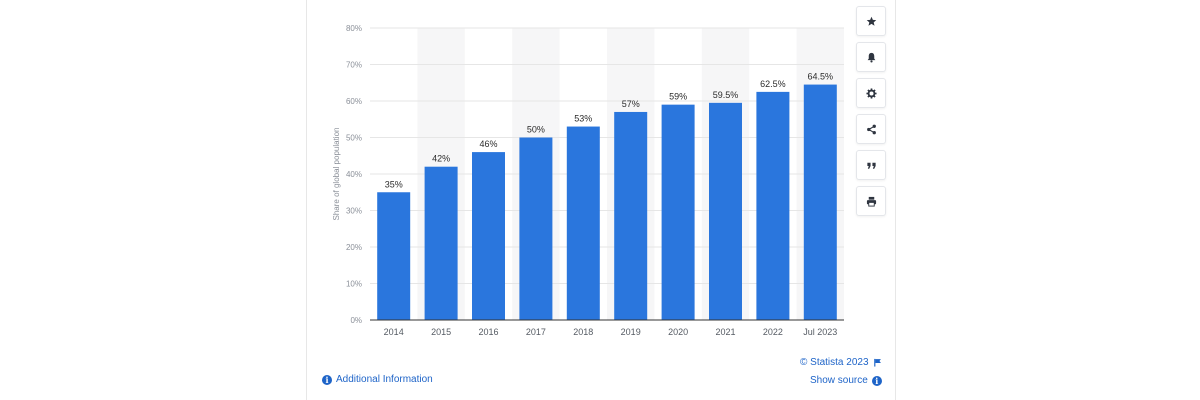 The height and width of the screenshot is (400, 1200). What do you see at coordinates (583, 119) in the screenshot?
I see `data-label: 53%` at bounding box center [583, 119].